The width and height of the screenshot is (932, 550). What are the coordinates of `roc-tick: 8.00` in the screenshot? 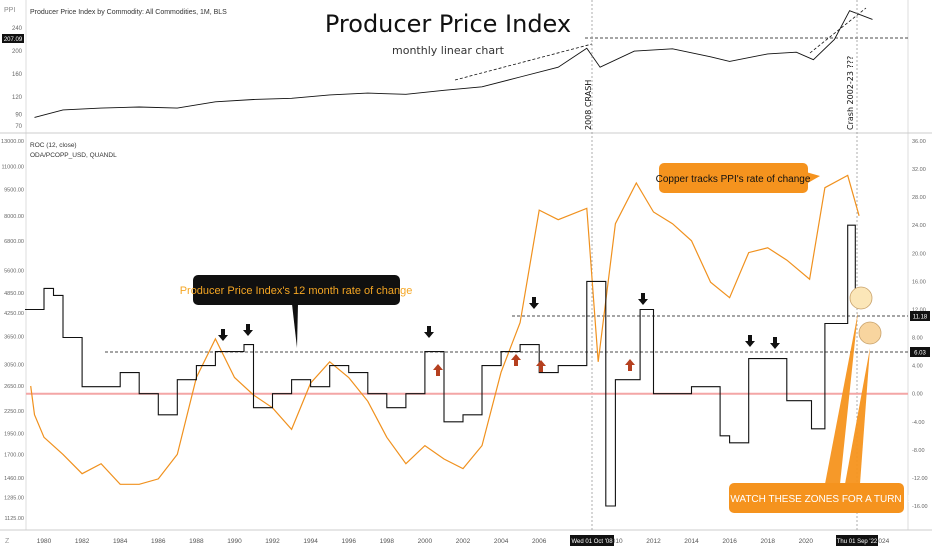 It's located at (917, 339).